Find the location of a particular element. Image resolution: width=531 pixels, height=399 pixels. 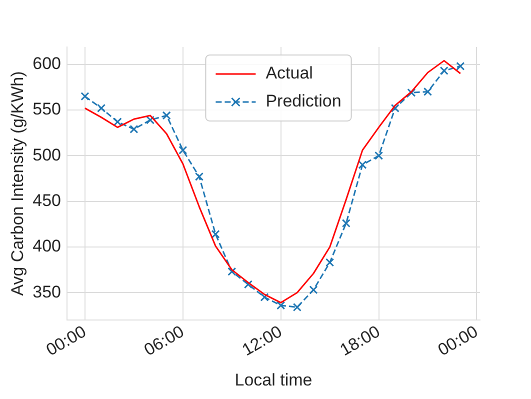

y-tick-label: 550 is located at coordinates (46, 109).